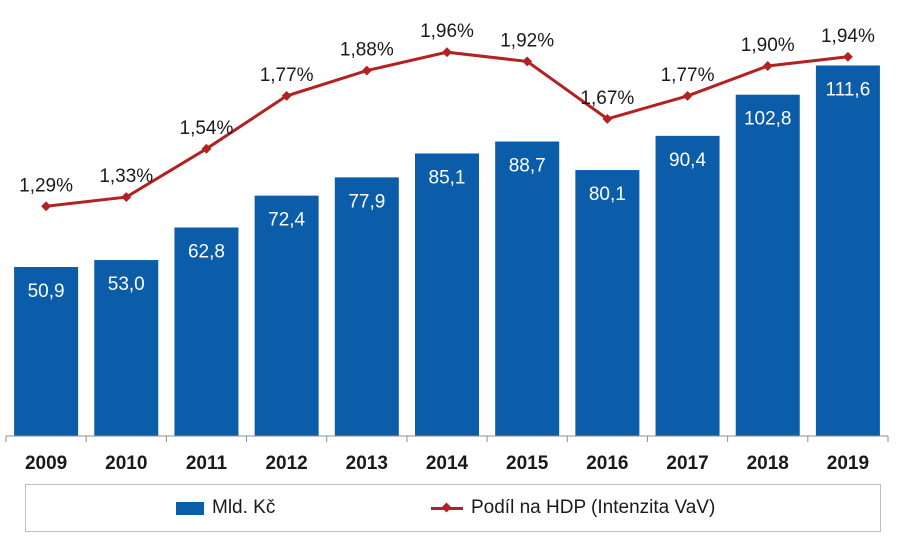 The image size is (900, 550). I want to click on bar-2016, so click(607, 303).